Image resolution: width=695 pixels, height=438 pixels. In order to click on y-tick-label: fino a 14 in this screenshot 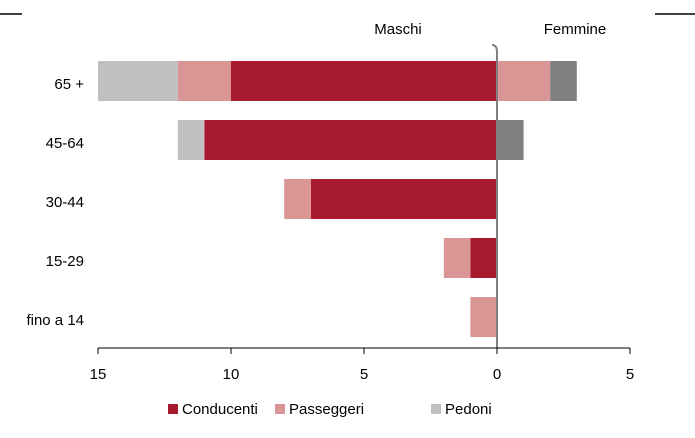, I will do `click(55, 320)`.